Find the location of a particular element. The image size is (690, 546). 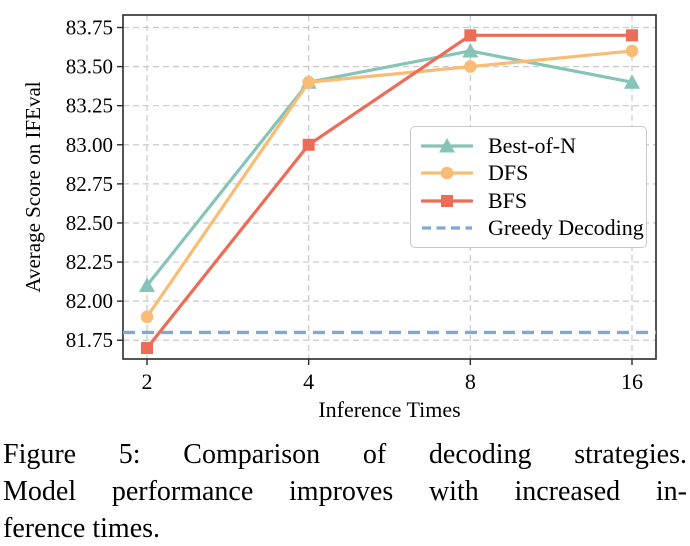

best-of-n-triangle-icon is located at coordinates (447, 145).